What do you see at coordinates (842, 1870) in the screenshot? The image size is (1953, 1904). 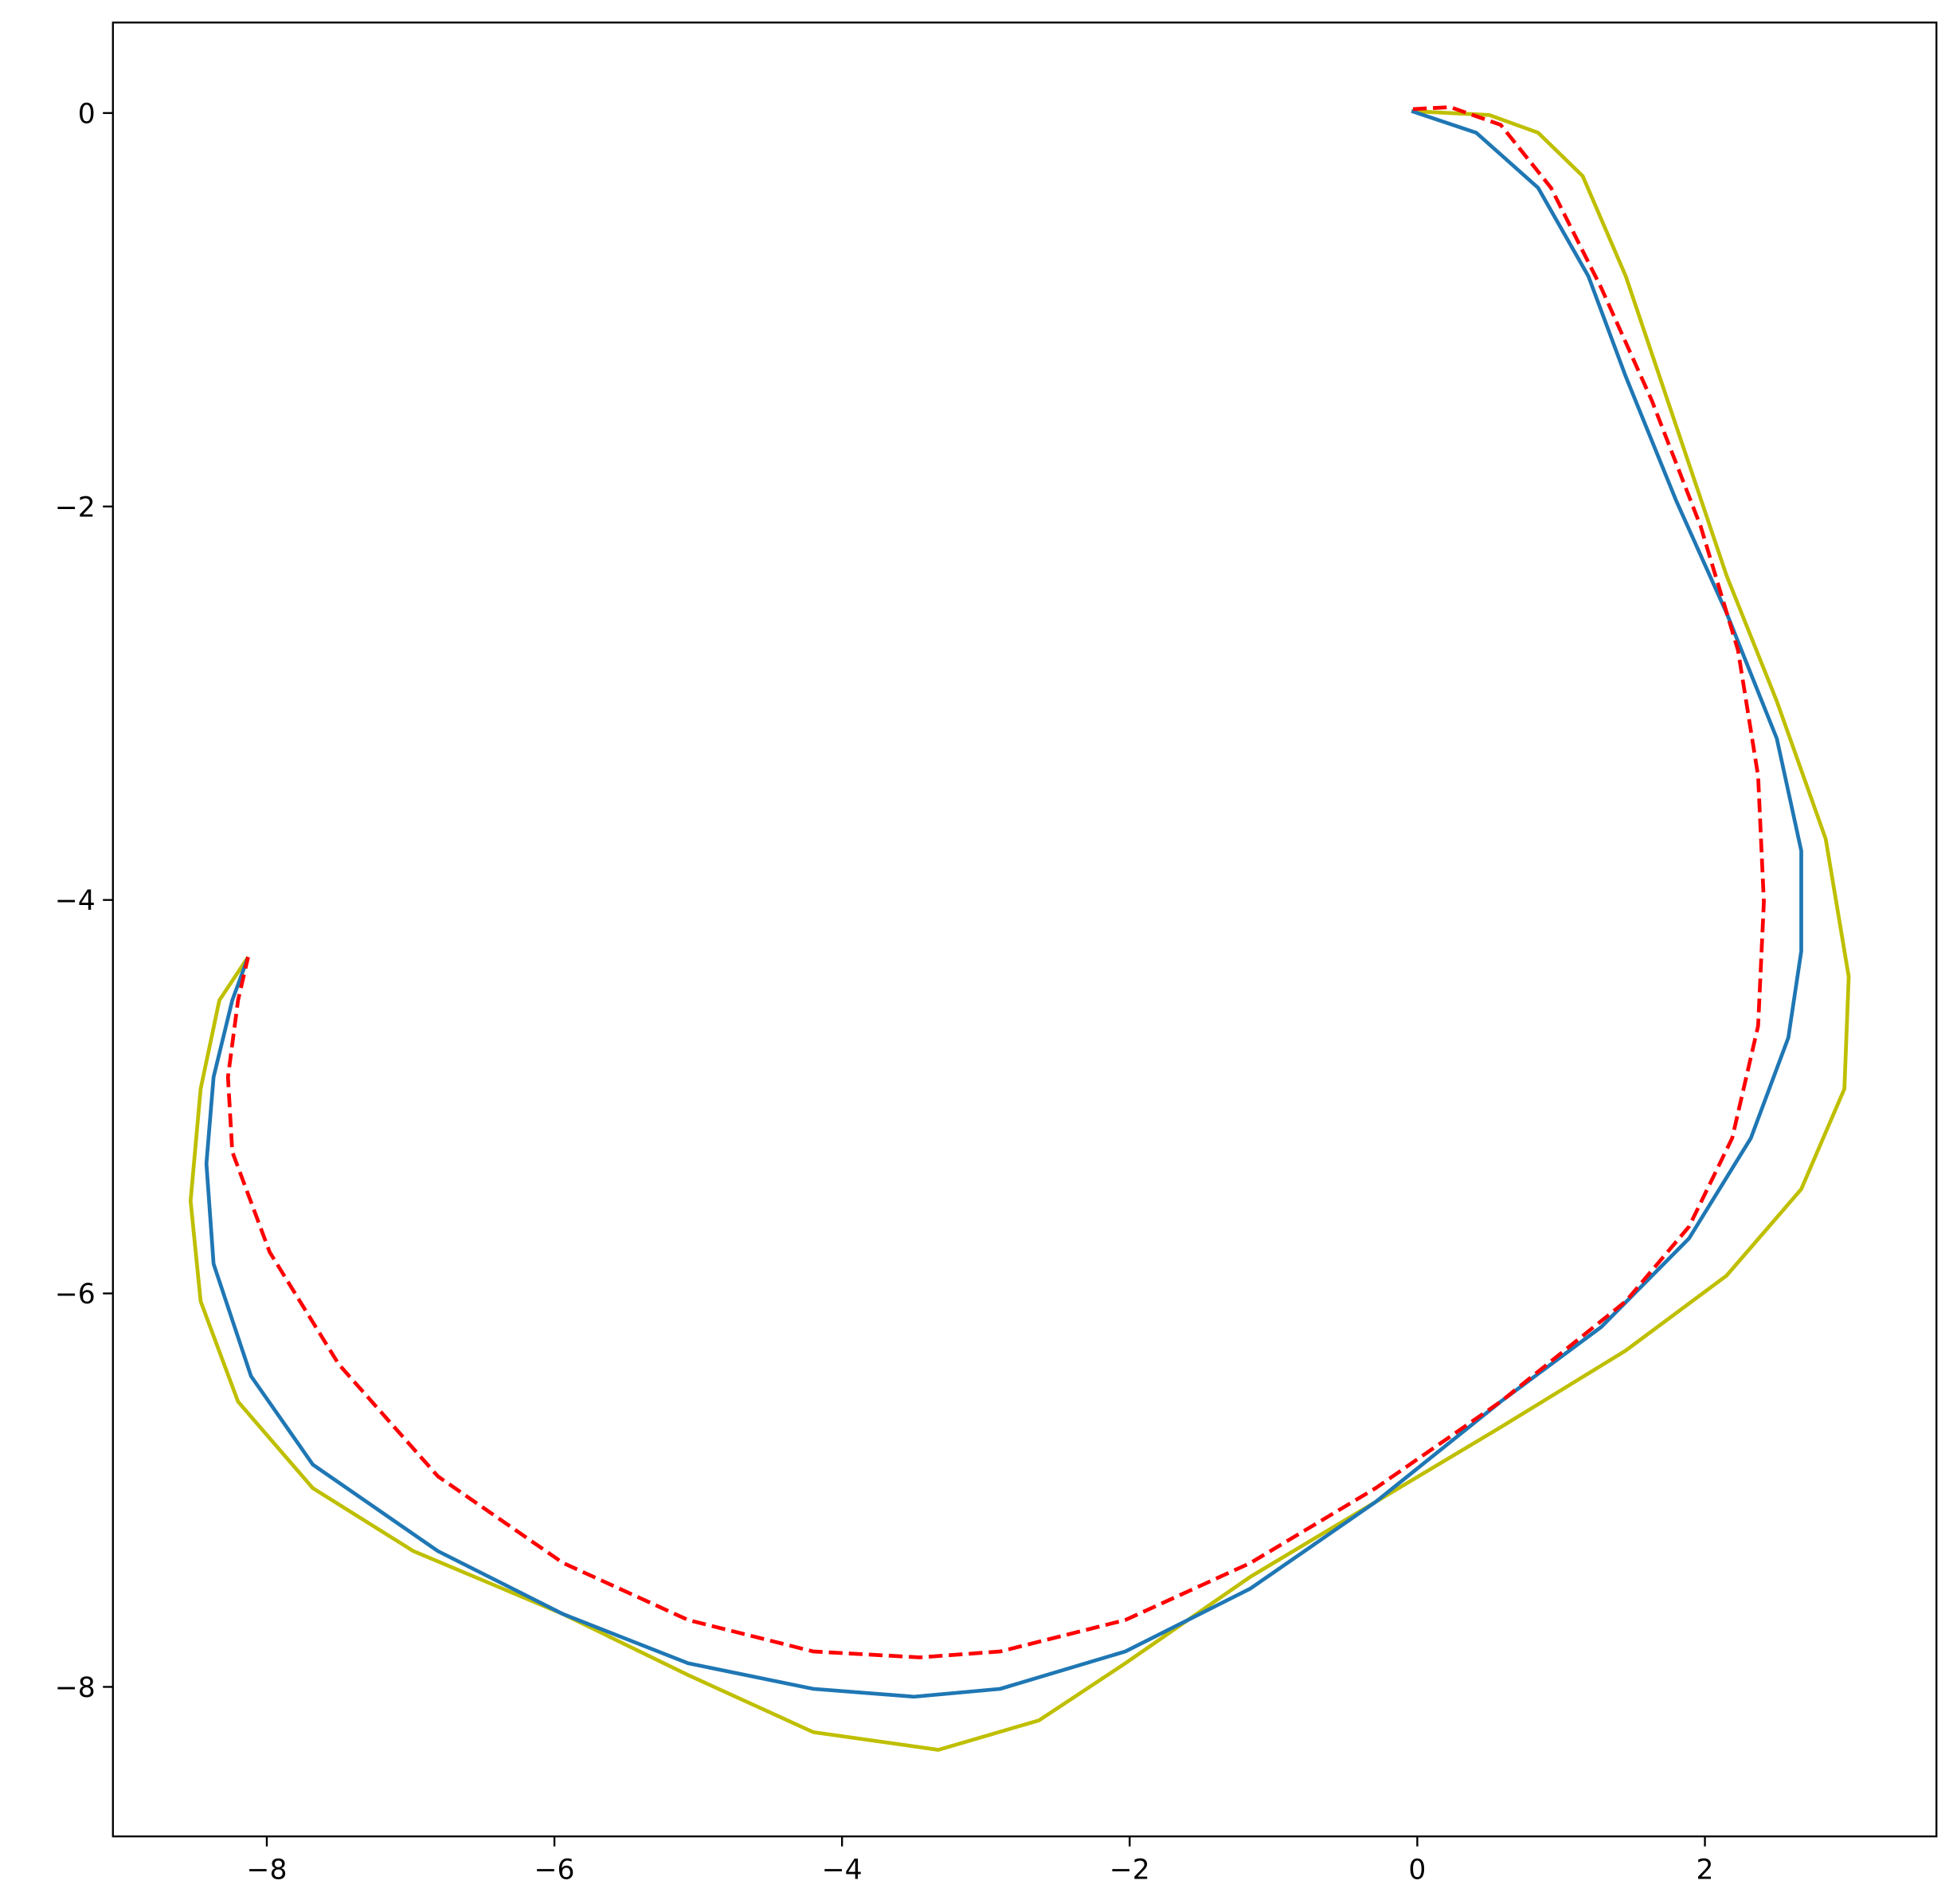 I see `x-tick-label: −4` at bounding box center [842, 1870].